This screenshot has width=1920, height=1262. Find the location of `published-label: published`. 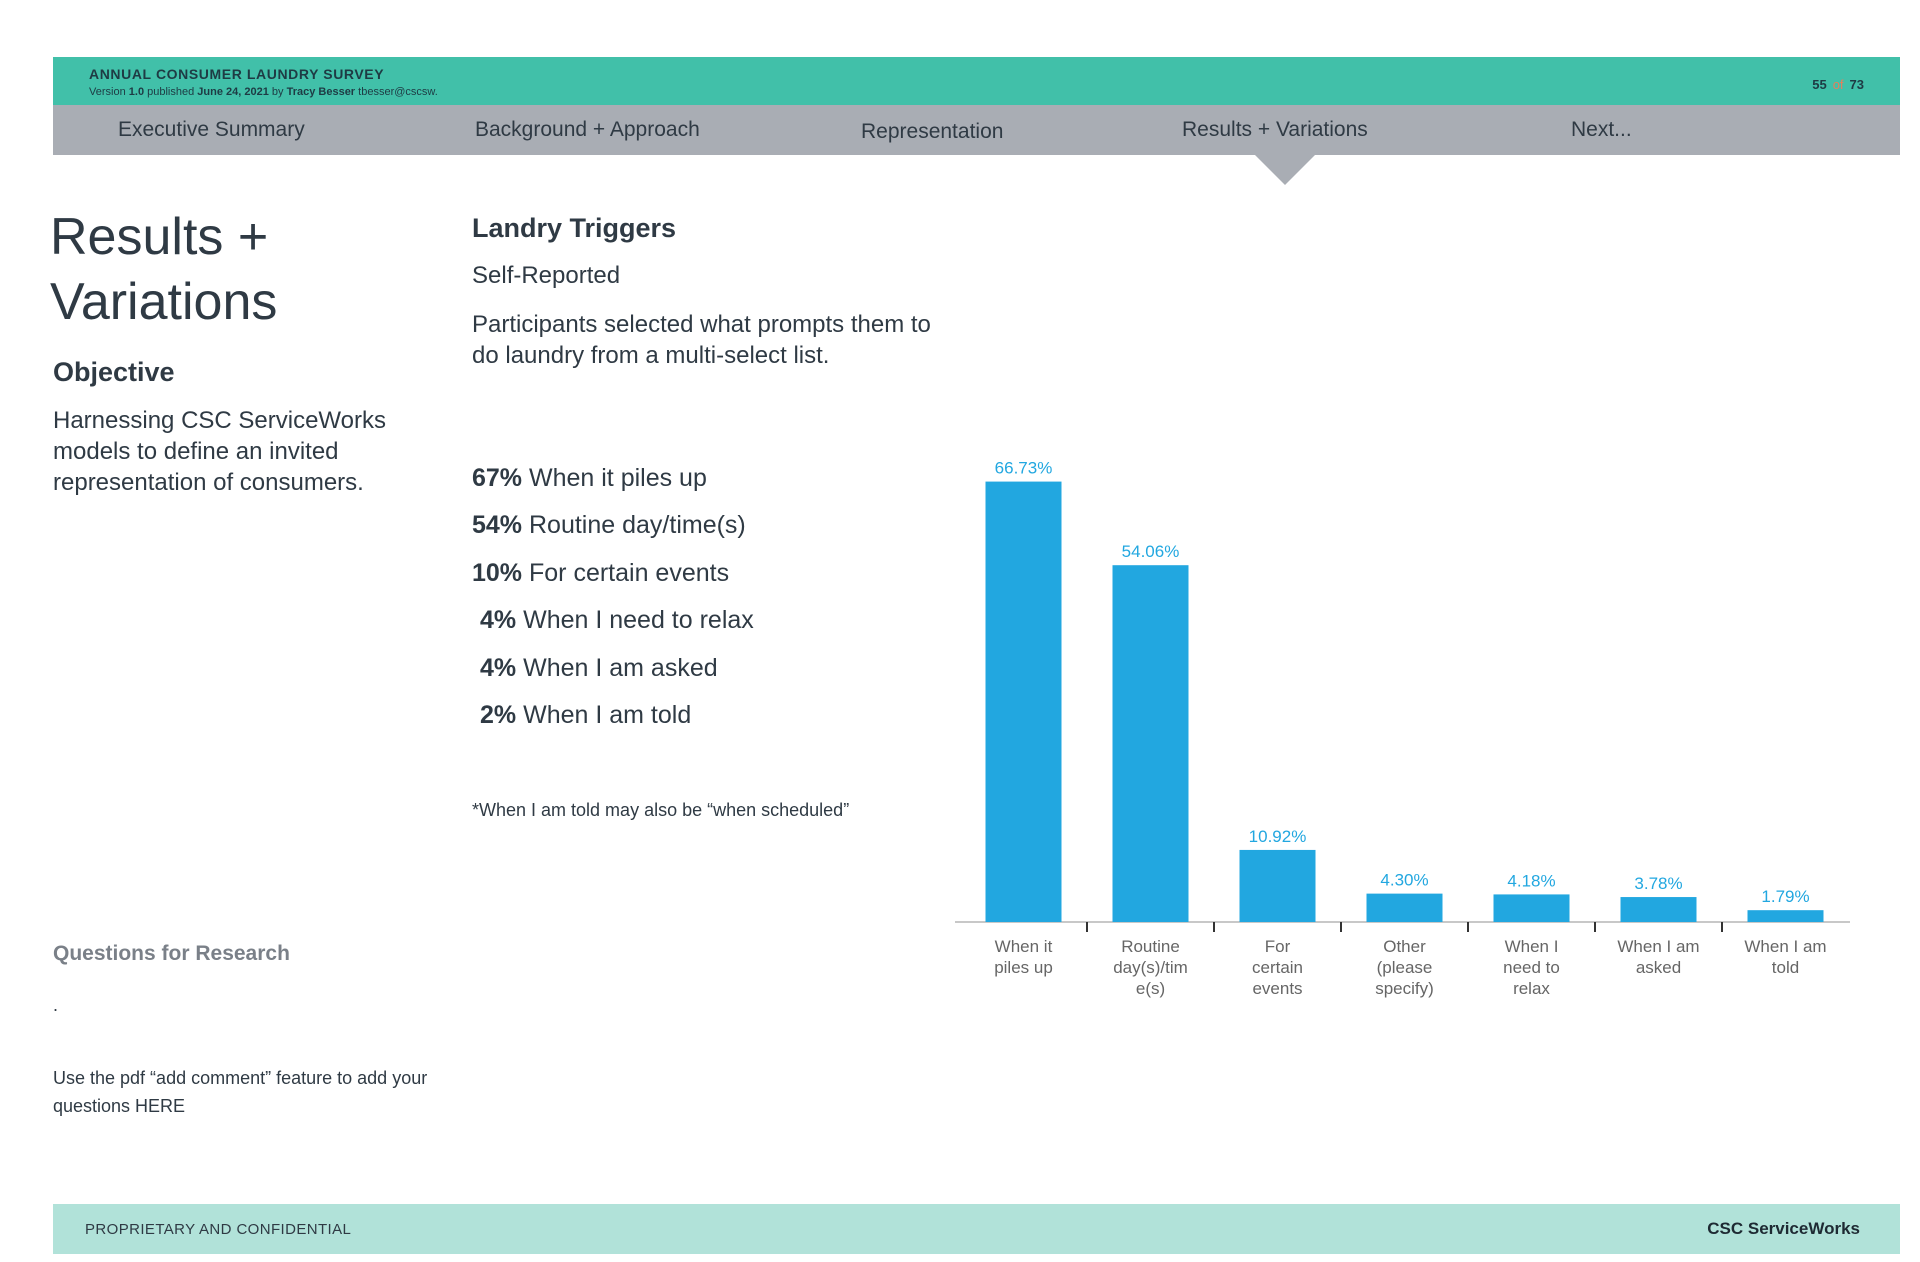

published-label: published is located at coordinates (171, 92).